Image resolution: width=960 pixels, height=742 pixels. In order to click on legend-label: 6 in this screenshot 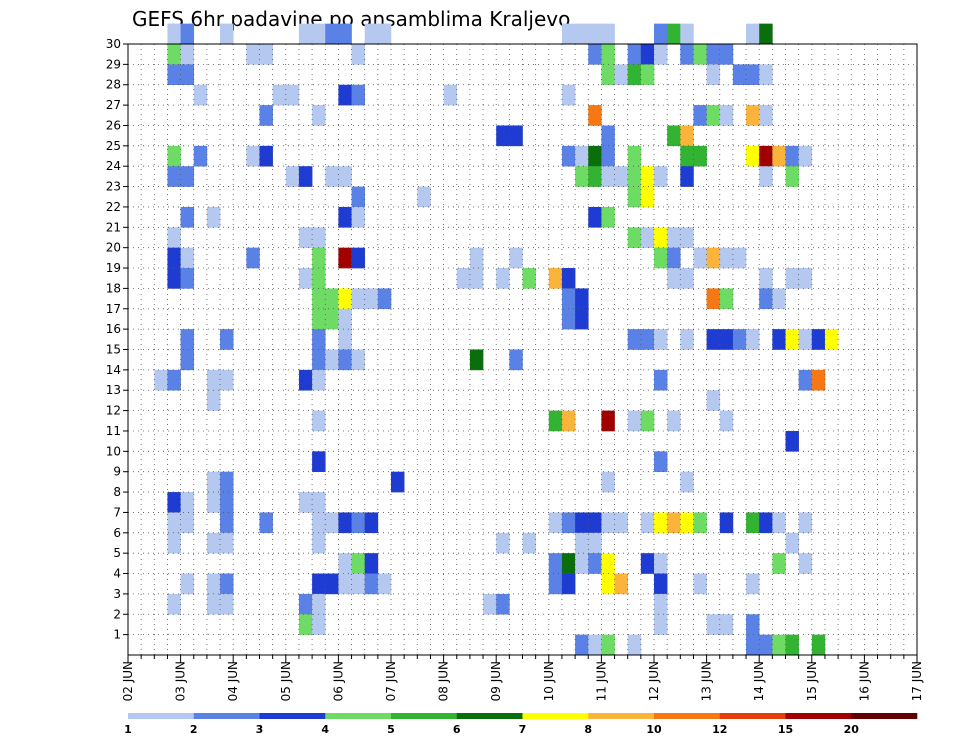, I will do `click(457, 729)`.